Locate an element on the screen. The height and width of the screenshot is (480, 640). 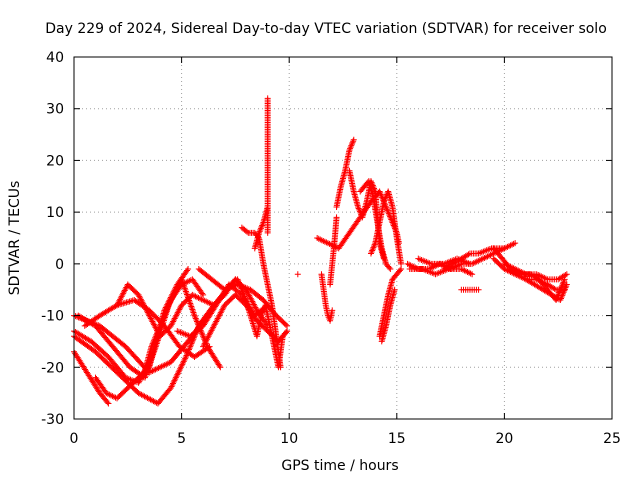
x-tick-label: 25 is located at coordinates (612, 439).